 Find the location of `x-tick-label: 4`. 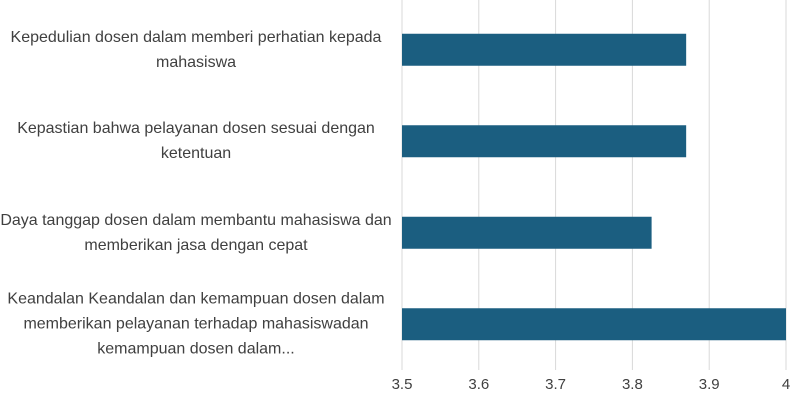

x-tick-label: 4 is located at coordinates (786, 384).